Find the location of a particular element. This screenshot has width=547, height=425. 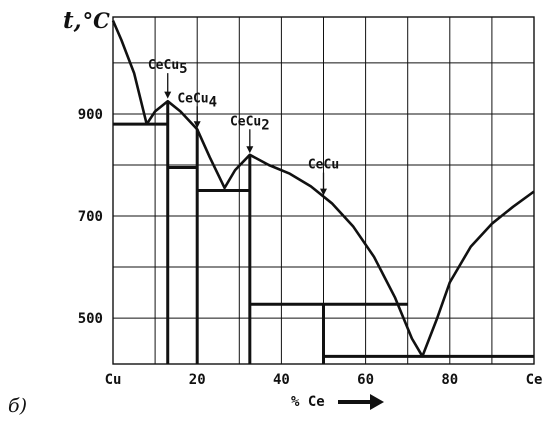

compound-labels: CeCu5 CeCu4 CeCu2 CeCu is located at coordinates (243, 115).